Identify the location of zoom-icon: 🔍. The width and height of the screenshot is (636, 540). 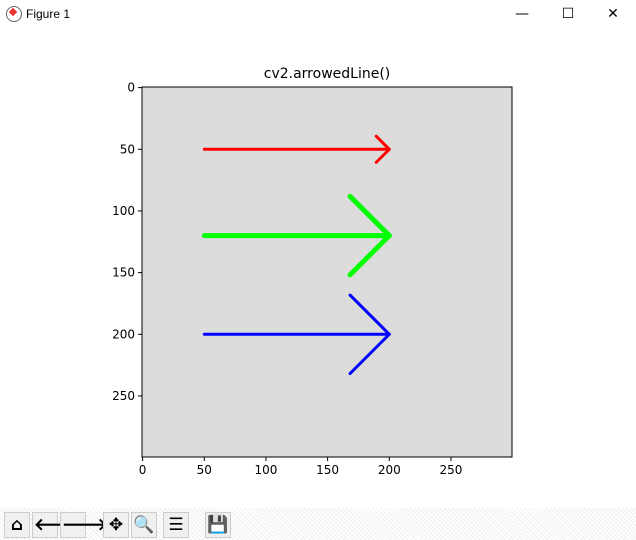
(144, 525).